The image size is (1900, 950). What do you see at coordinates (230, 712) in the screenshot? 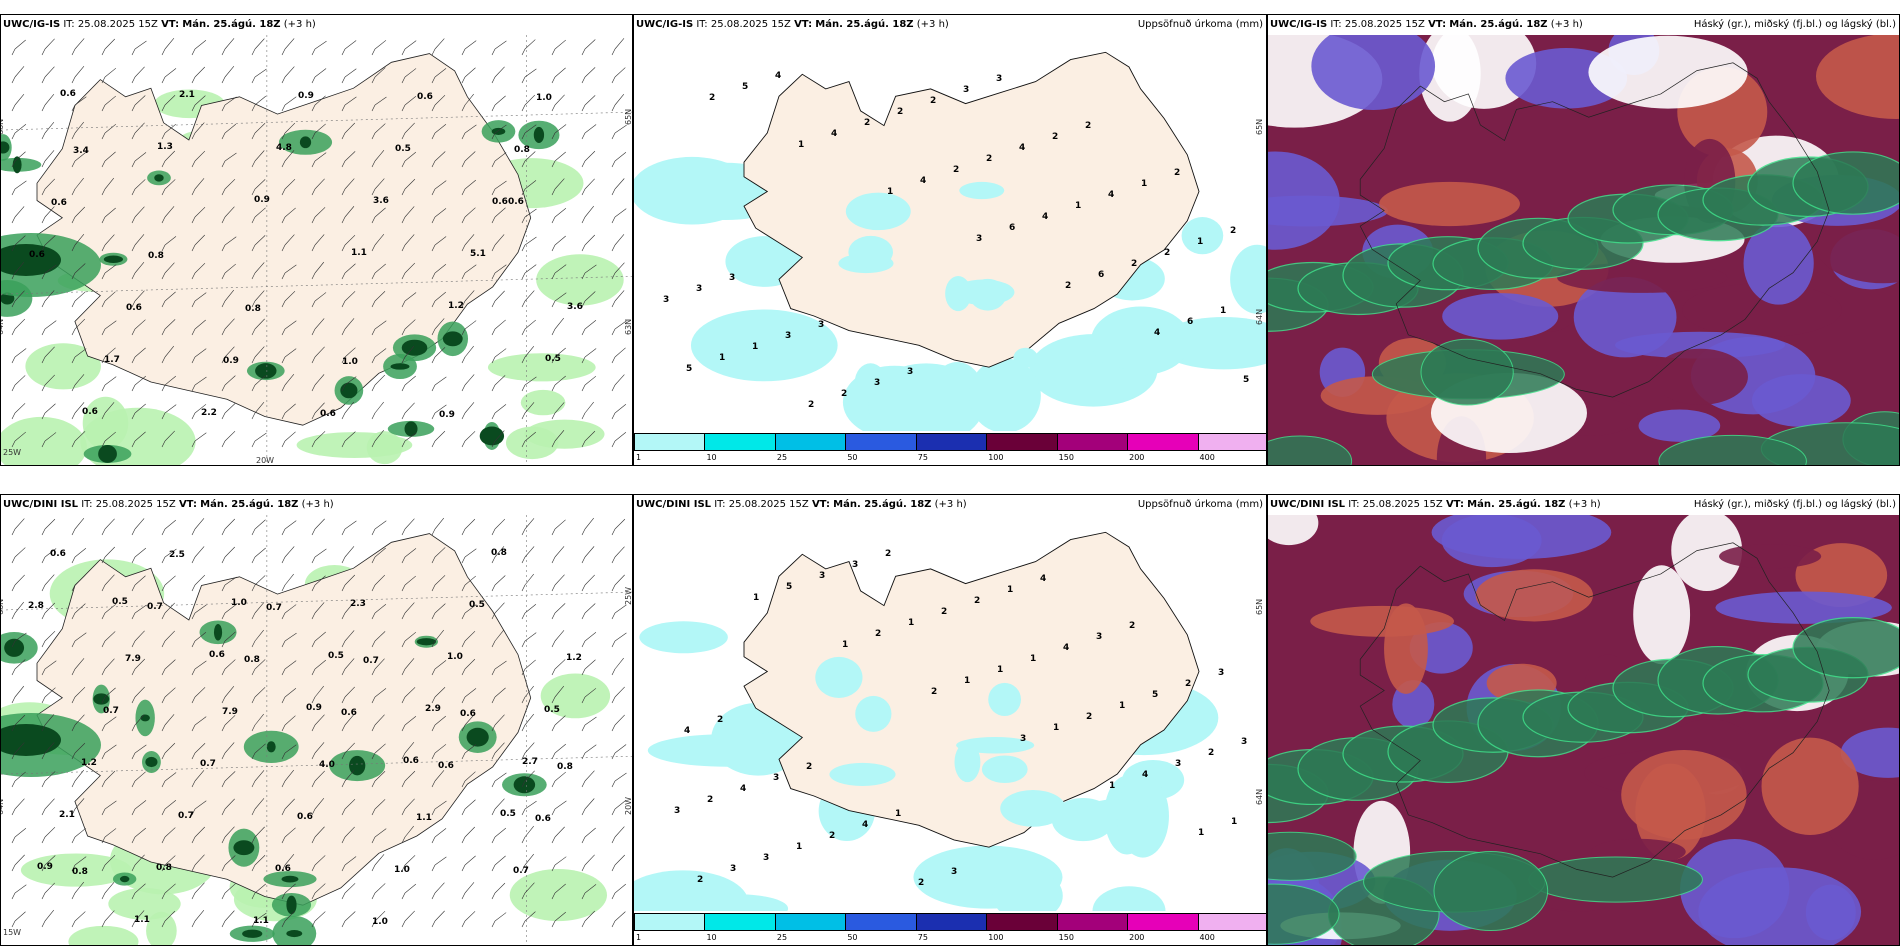
I see `precip-value-label: 7.9` at bounding box center [230, 712].